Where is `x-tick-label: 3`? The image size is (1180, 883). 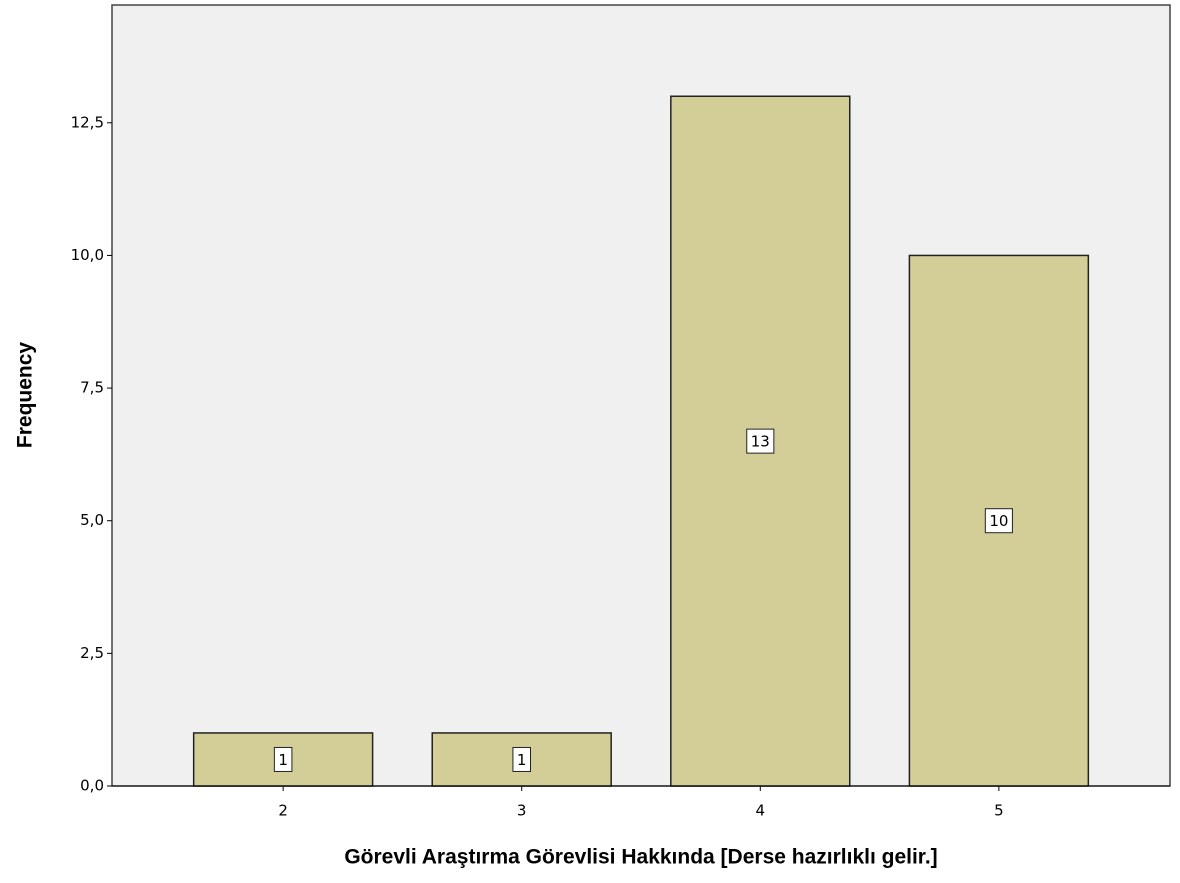
x-tick-label: 3 is located at coordinates (522, 811).